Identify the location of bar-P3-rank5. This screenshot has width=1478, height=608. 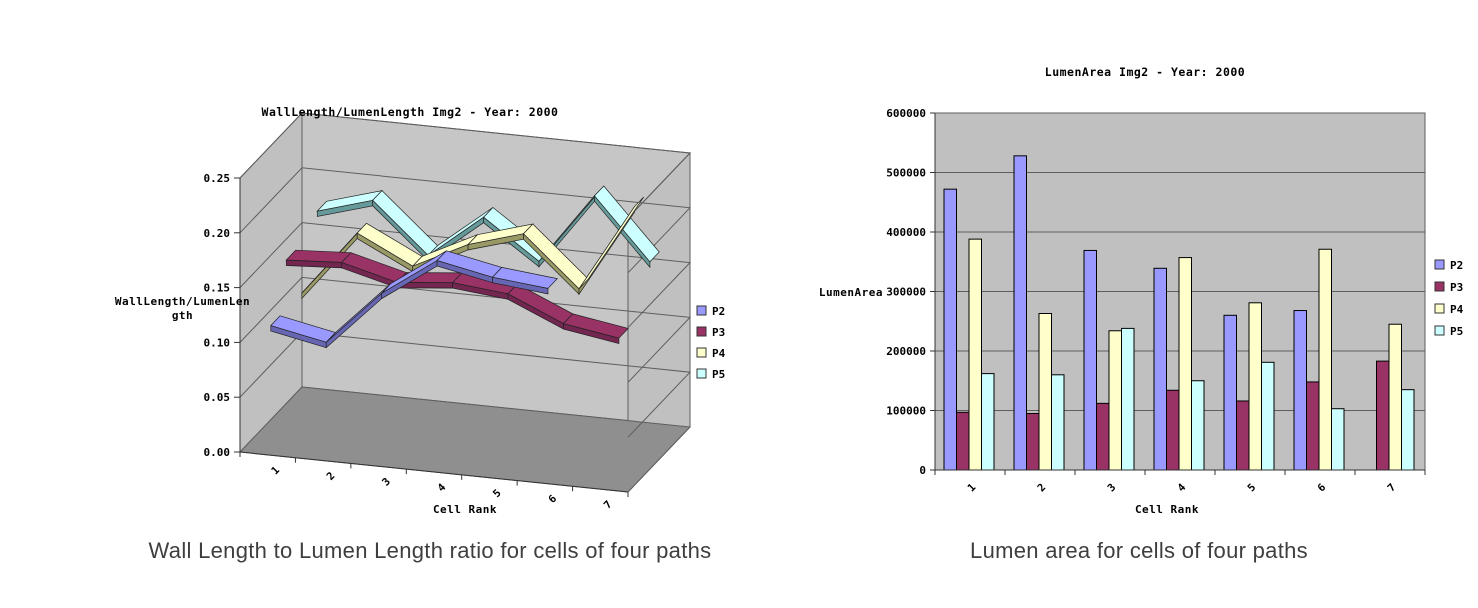
(1243, 435).